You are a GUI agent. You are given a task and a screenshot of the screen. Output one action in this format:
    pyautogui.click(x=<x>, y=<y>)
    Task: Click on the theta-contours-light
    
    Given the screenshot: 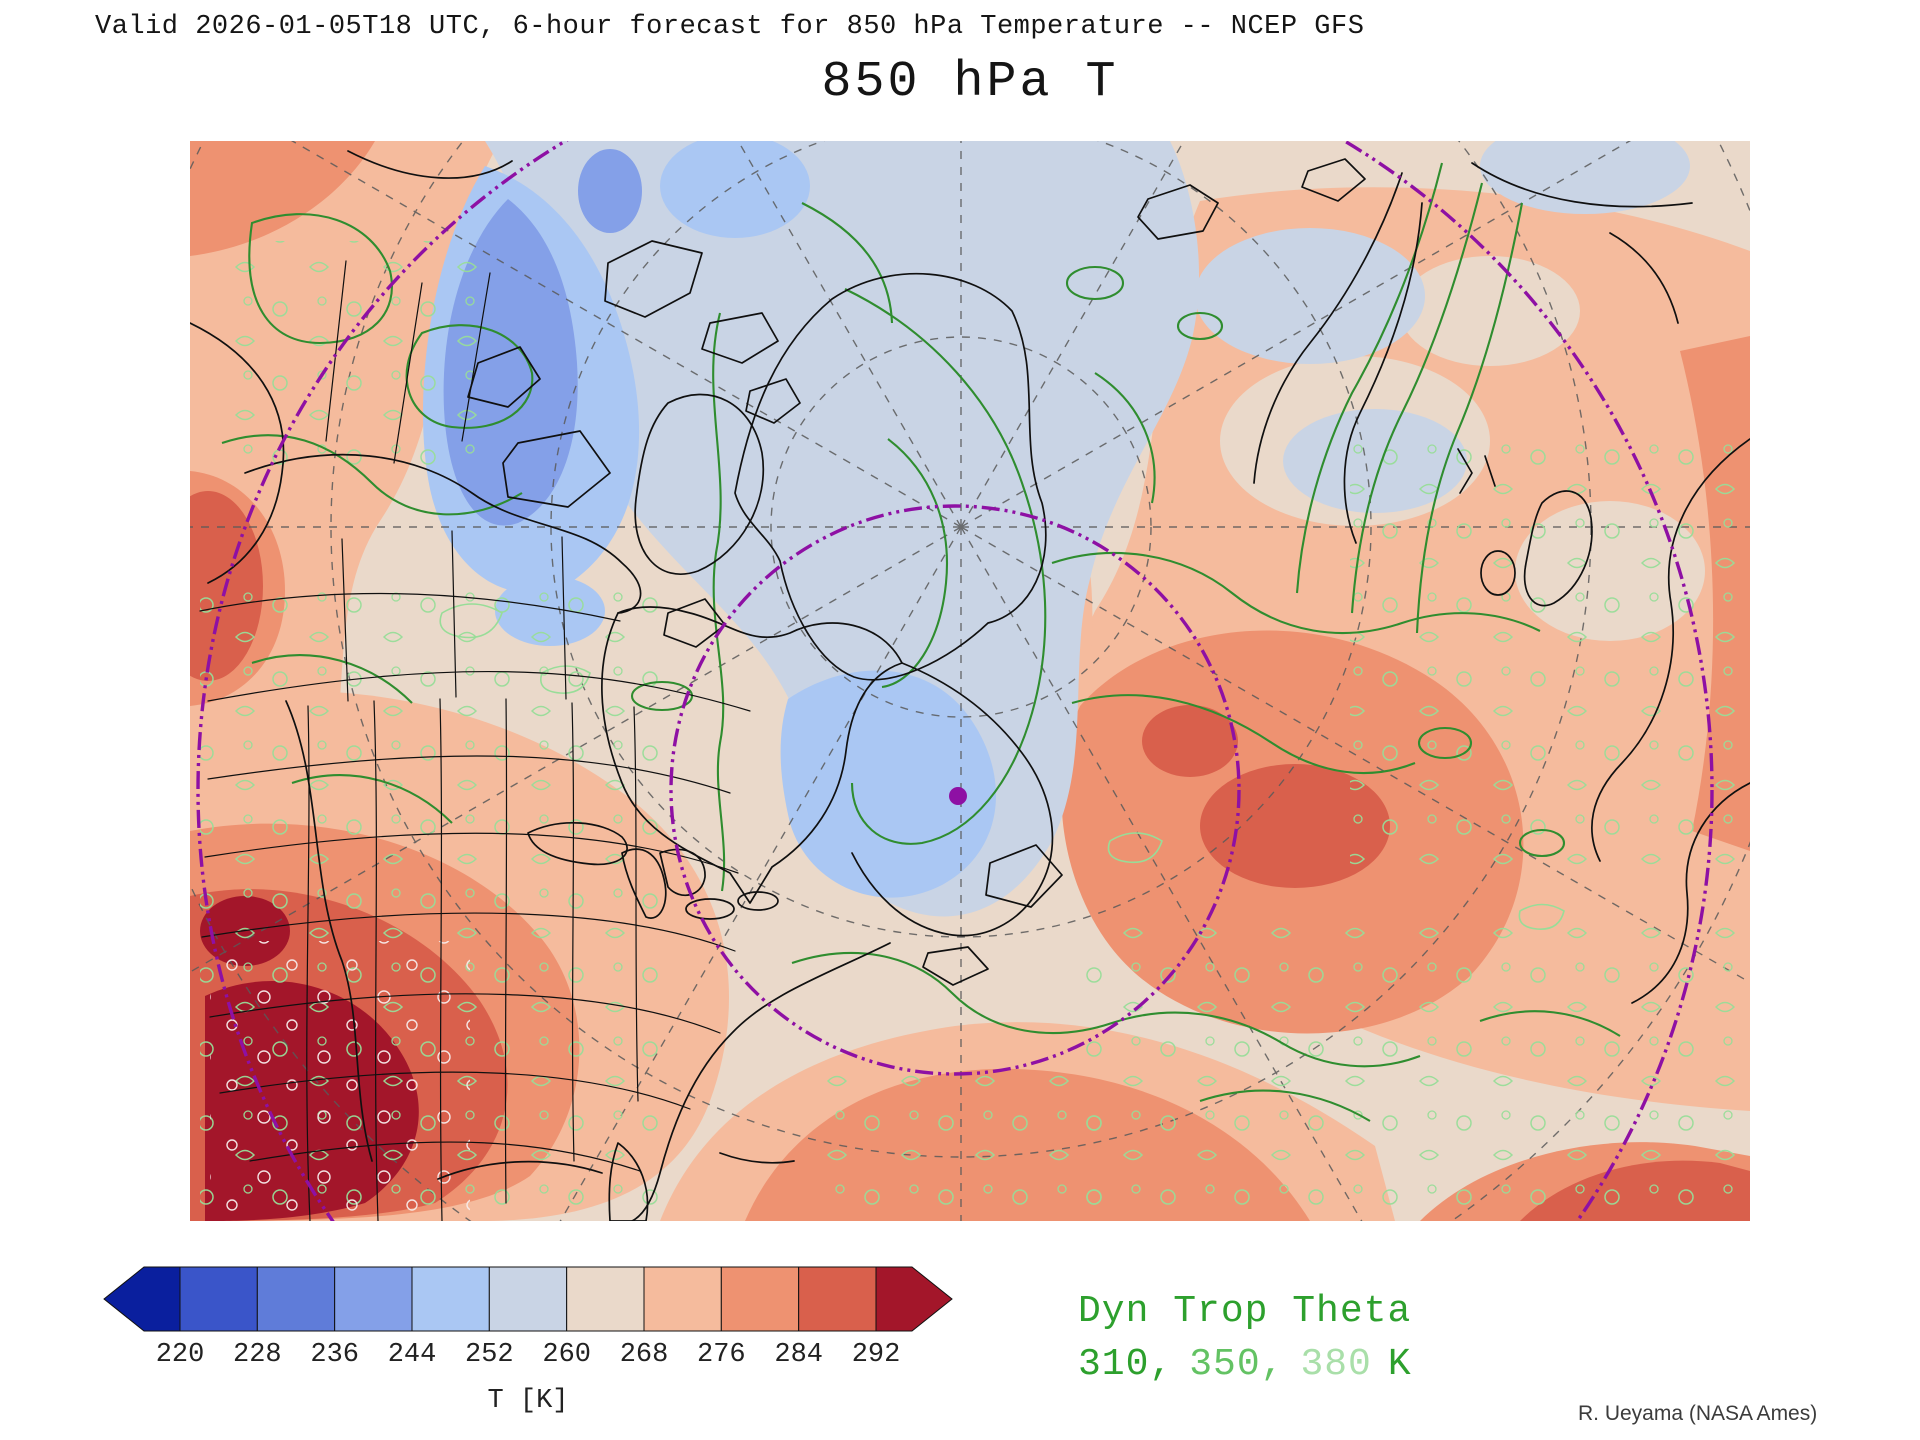 What is the action you would take?
    pyautogui.click(x=1002, y=766)
    